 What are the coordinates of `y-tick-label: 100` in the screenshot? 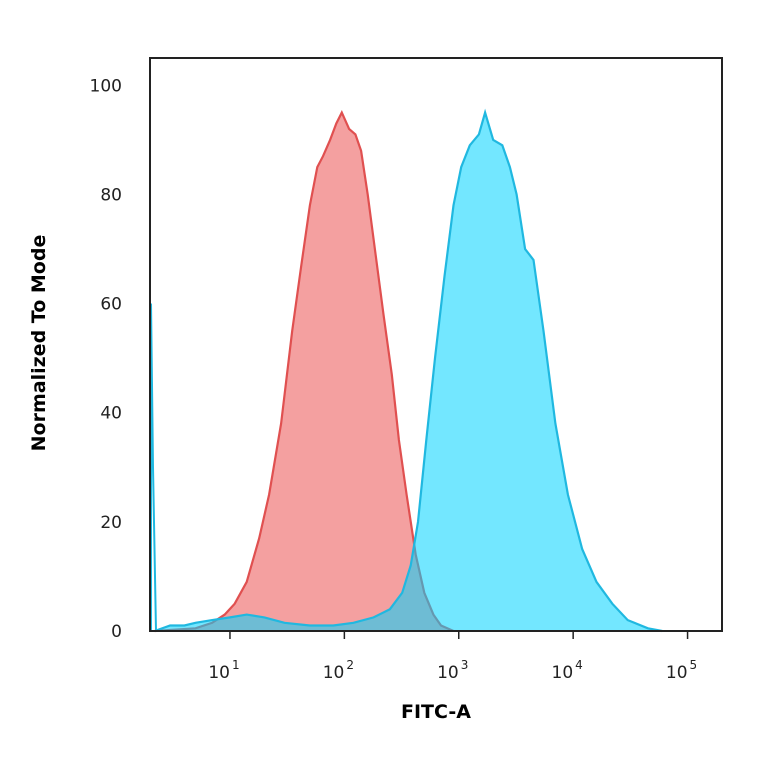 It's located at (106, 86).